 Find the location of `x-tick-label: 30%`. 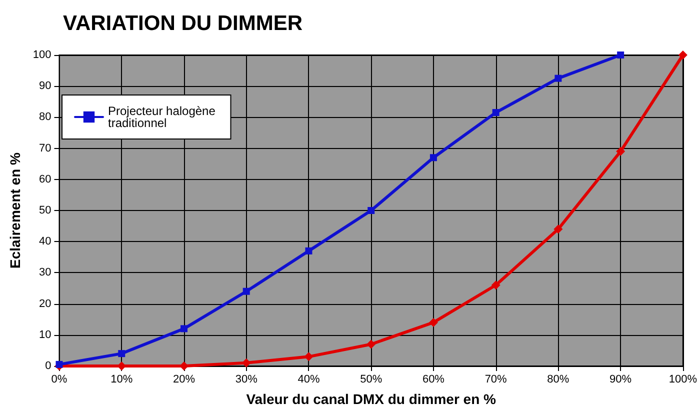

x-tick-label: 30% is located at coordinates (246, 380).